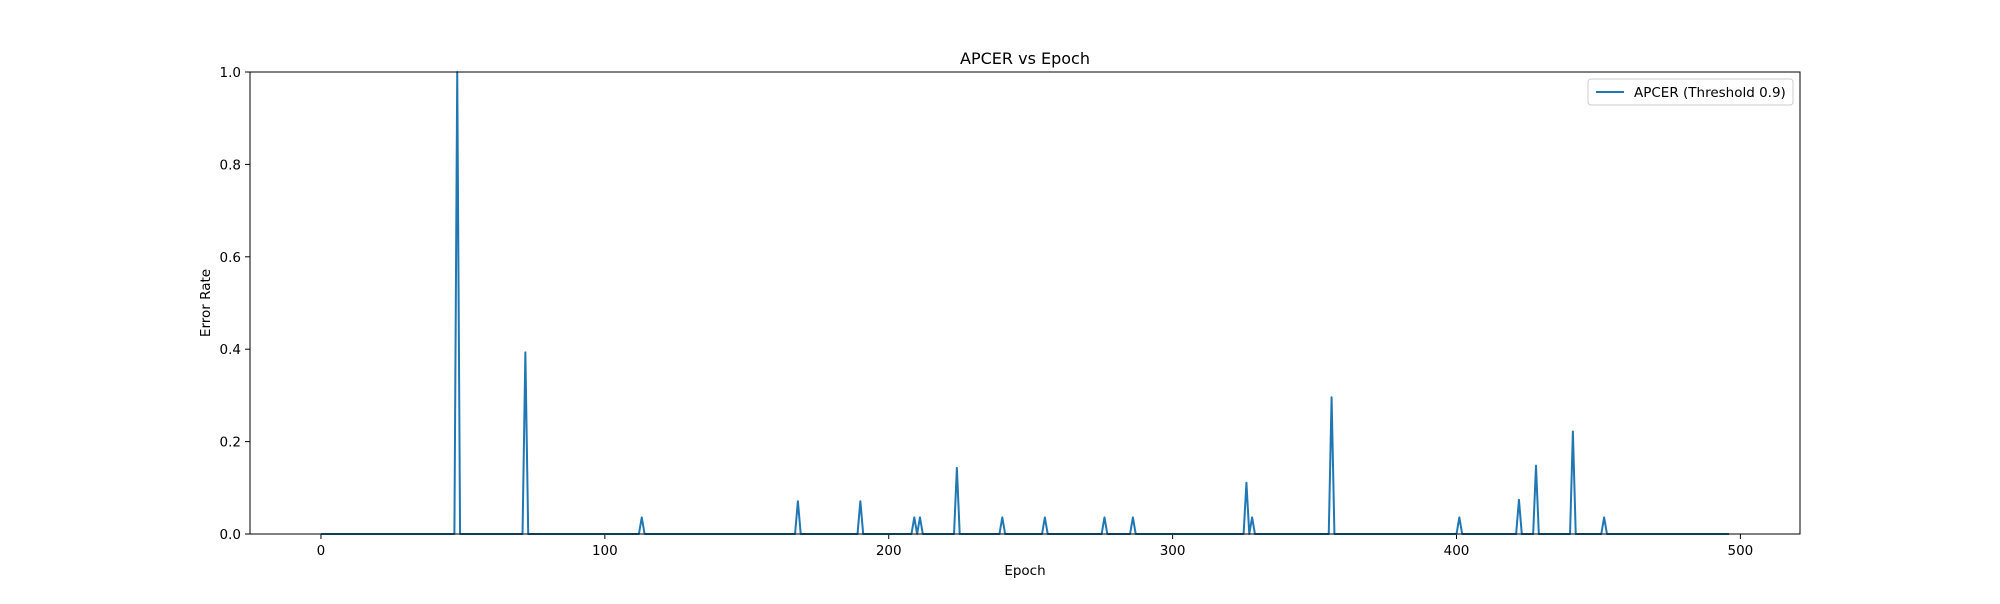  Describe the element at coordinates (321, 551) in the screenshot. I see `x-tick-label: 0` at that location.